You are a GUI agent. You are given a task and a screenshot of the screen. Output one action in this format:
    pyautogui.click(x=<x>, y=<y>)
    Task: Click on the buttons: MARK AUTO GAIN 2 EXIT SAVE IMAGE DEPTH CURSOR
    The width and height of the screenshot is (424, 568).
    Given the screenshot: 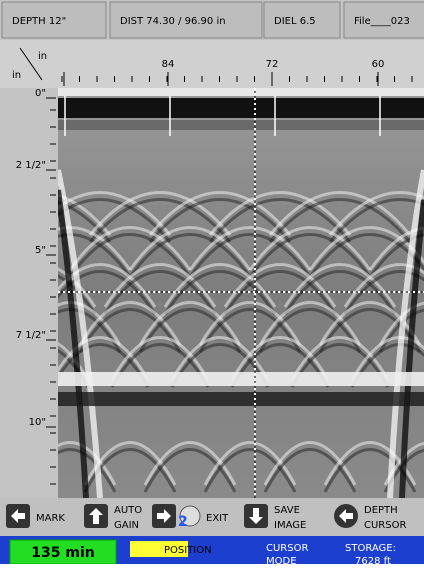 What is the action you would take?
    pyautogui.click(x=206, y=517)
    